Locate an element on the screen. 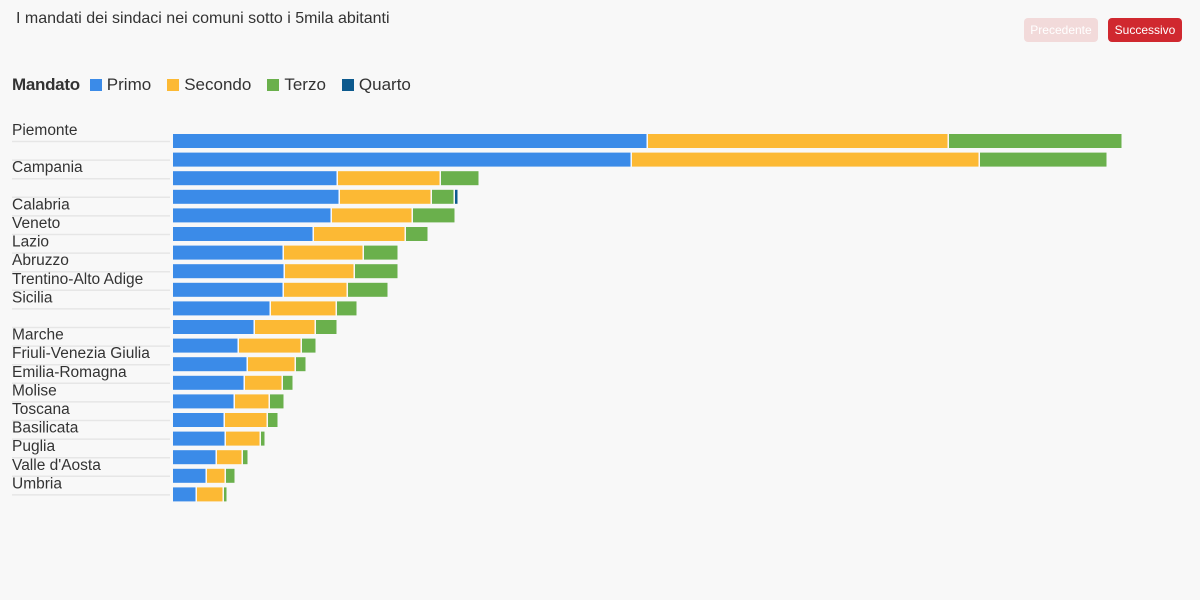  category-label: Puglia is located at coordinates (33, 446).